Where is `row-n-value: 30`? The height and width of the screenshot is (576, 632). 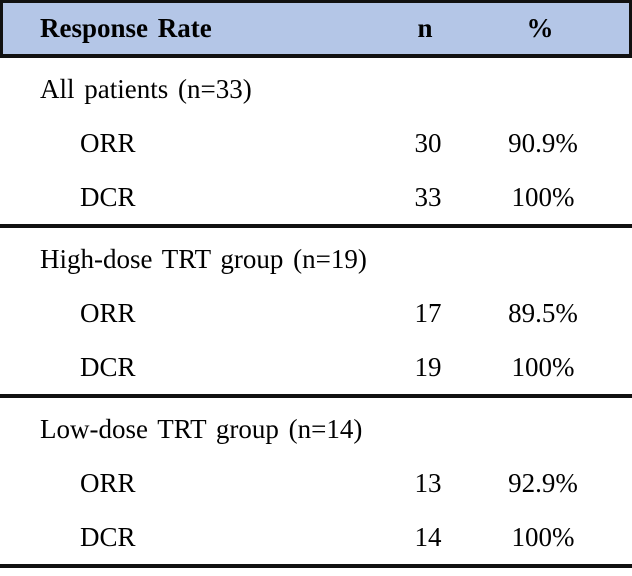 row-n-value: 30 is located at coordinates (428, 142).